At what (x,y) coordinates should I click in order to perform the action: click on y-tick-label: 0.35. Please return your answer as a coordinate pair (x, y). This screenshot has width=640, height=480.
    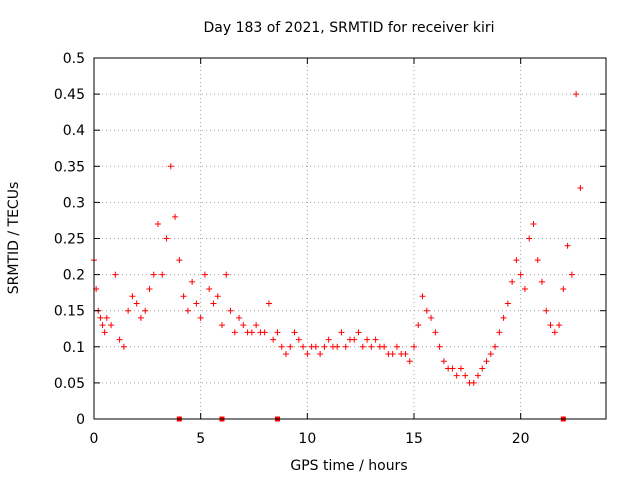
    Looking at the image, I should click on (69, 167).